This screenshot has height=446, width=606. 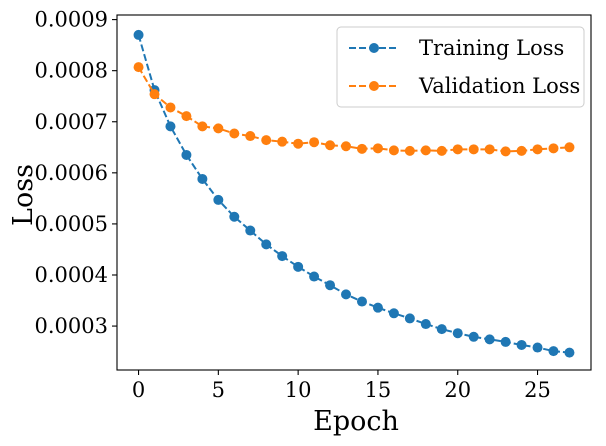 I want to click on legend-label: Training Loss, so click(x=491, y=48).